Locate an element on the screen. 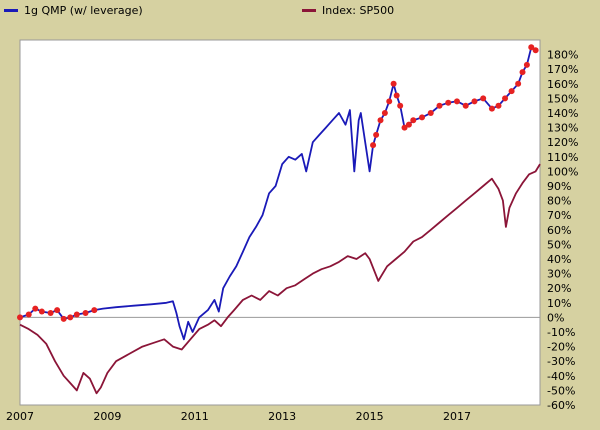 The height and width of the screenshot is (430, 600). y-tick-label: 170% is located at coordinates (562, 69).